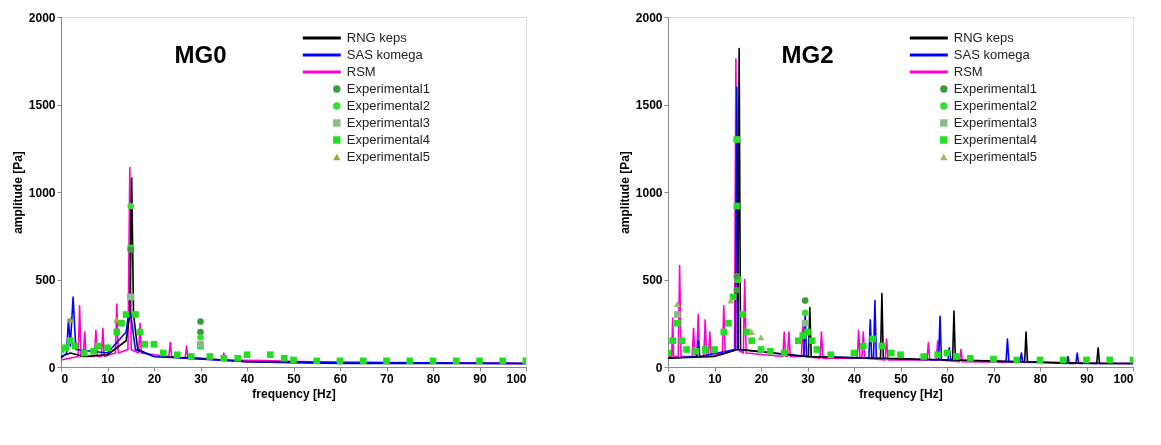 Image resolution: width=1161 pixels, height=445 pixels. What do you see at coordinates (807, 54) in the screenshot?
I see `text: MG2` at bounding box center [807, 54].